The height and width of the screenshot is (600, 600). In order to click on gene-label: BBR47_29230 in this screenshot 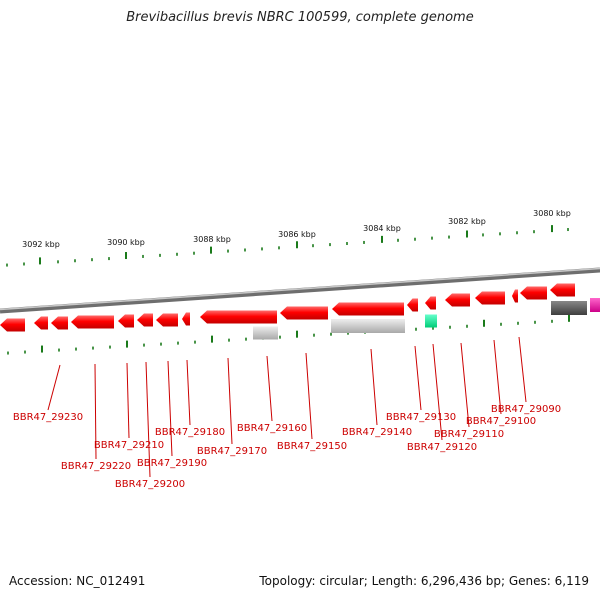, I will do `click(48, 417)`.